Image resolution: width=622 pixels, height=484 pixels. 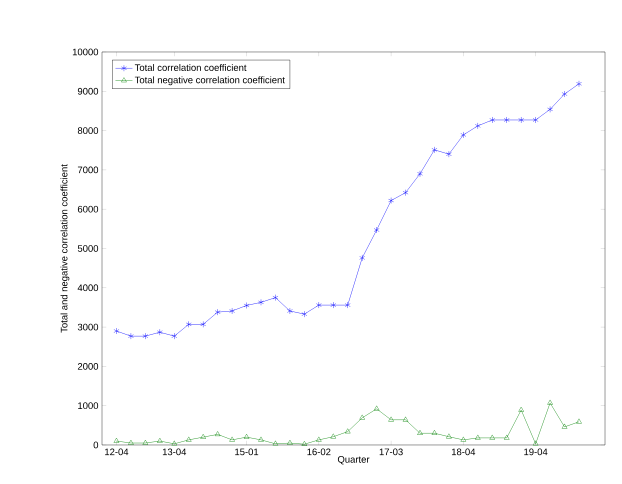 What do you see at coordinates (88, 170) in the screenshot?
I see `y-tick-label: 7000` at bounding box center [88, 170].